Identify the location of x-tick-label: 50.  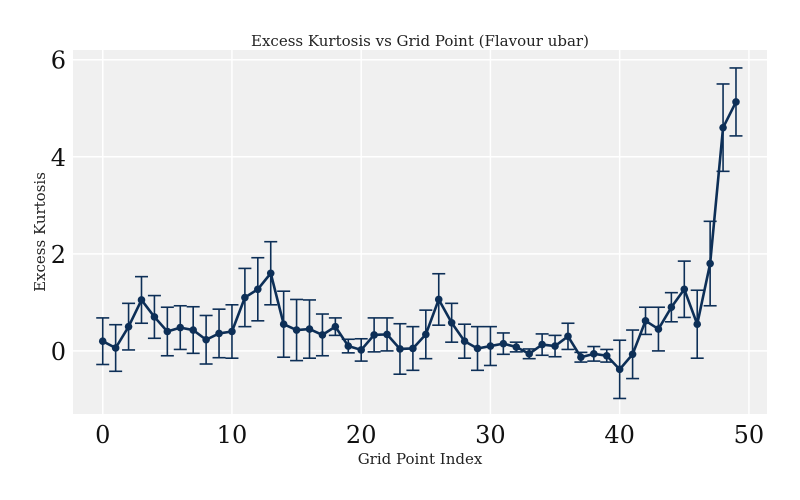
(749, 435).